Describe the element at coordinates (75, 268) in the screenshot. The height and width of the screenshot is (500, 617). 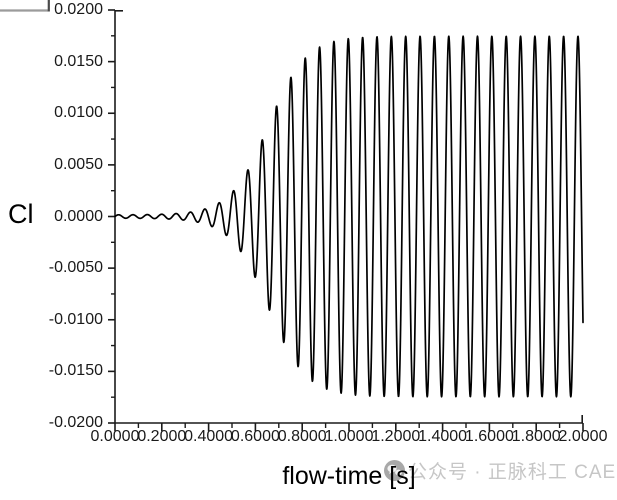
I see `y-tick-label: -0.0050` at that location.